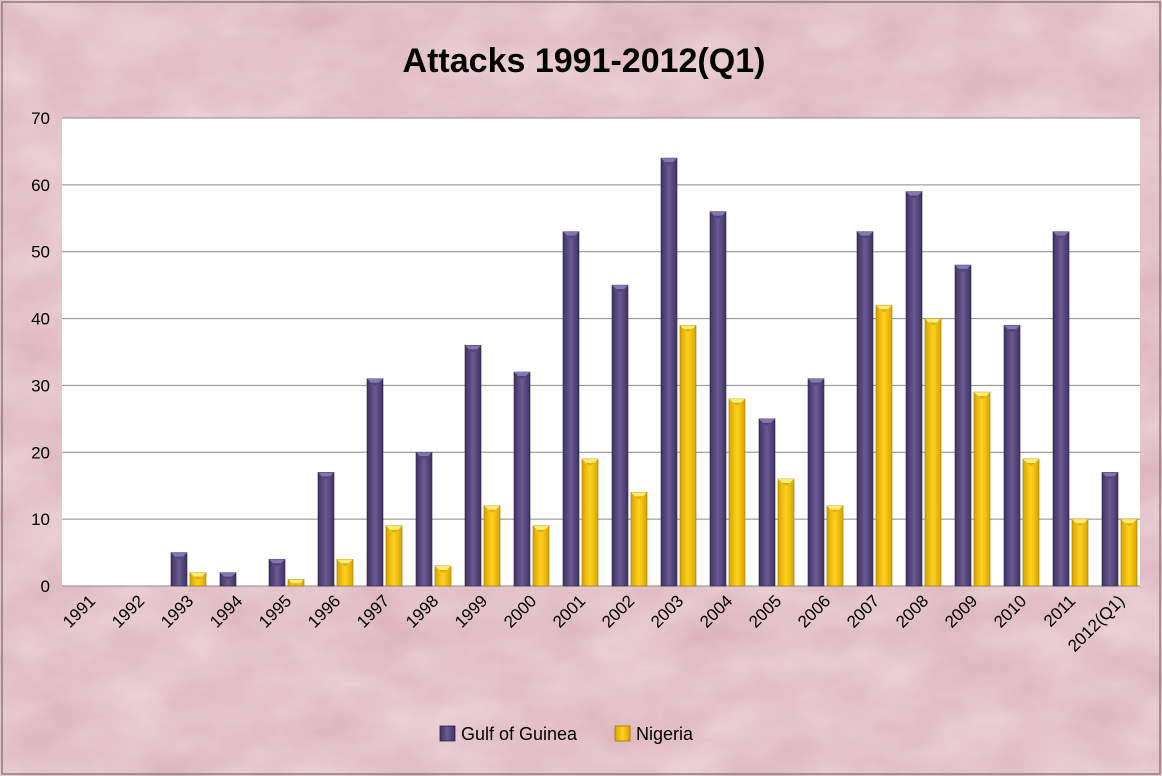 This screenshot has height=776, width=1162. What do you see at coordinates (688, 455) in the screenshot?
I see `bar-nigeria-2003` at bounding box center [688, 455].